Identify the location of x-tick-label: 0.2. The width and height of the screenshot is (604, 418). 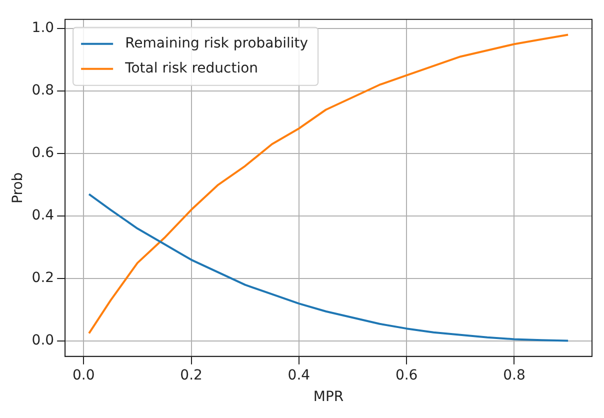
(191, 375).